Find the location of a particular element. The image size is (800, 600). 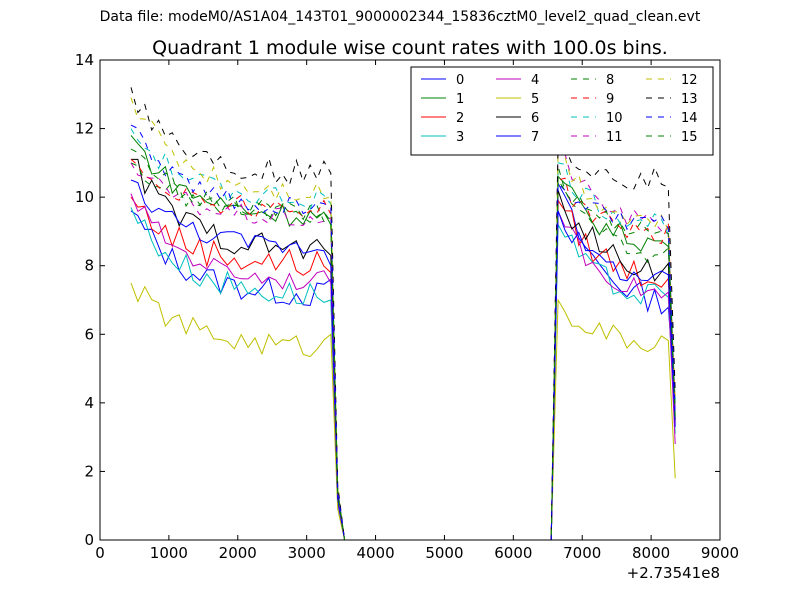

x-tick-label: 0 is located at coordinates (100, 553).